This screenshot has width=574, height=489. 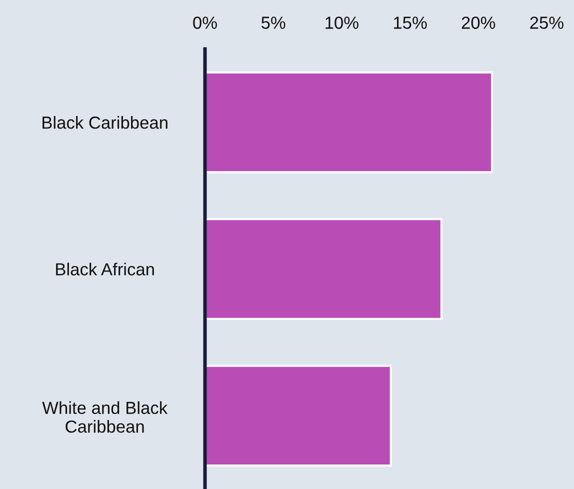 What do you see at coordinates (479, 22) in the screenshot?
I see `x-tick-label: 20%` at bounding box center [479, 22].